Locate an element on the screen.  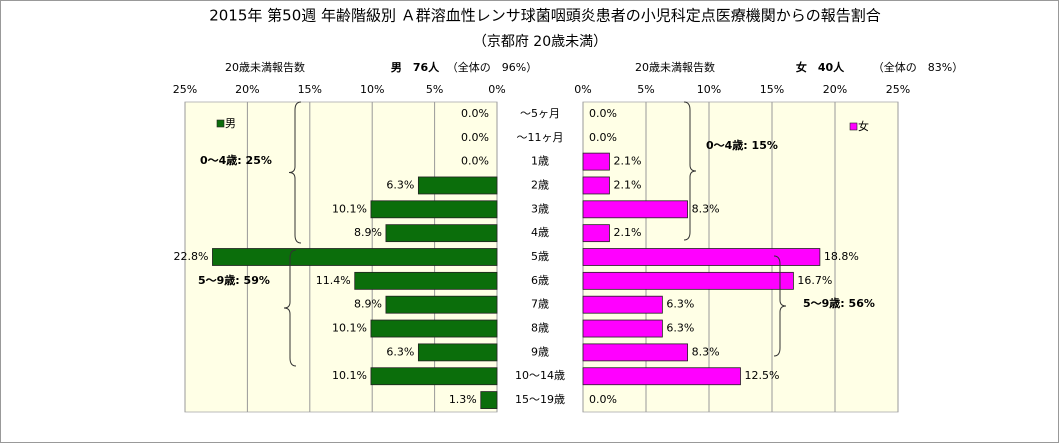
annotation: 5～9歳: 56% is located at coordinates (839, 303).